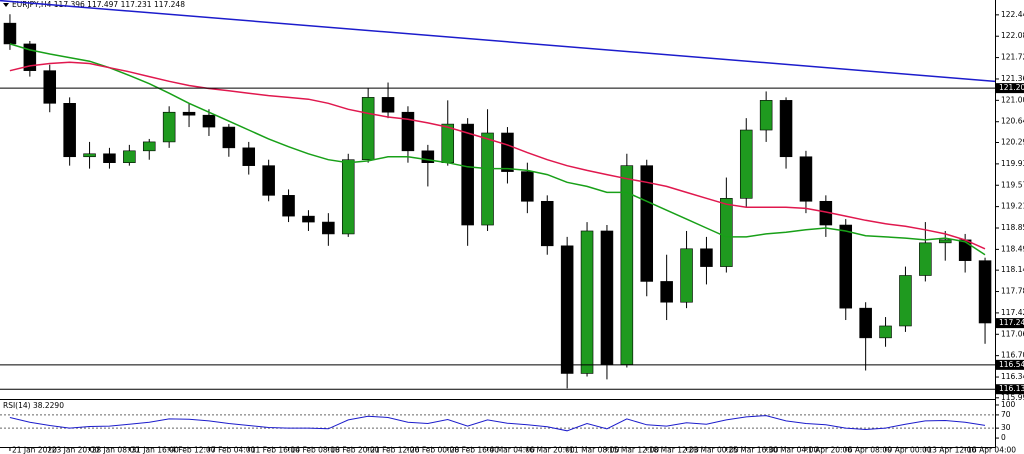  Describe the element at coordinates (116, 450) in the screenshot. I see `x-tick-label: 28 Jan 08:00` at that location.